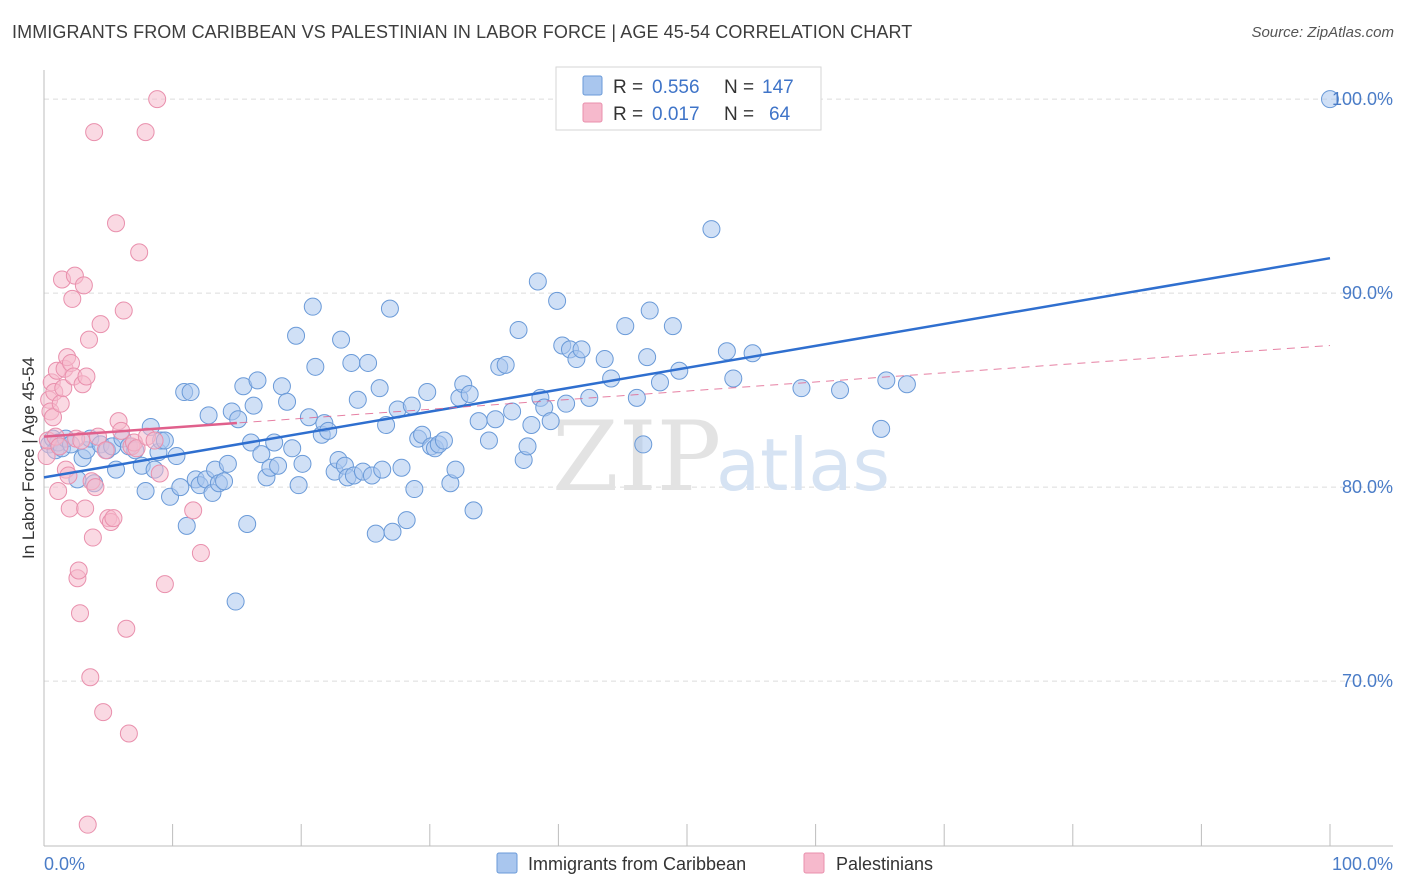  I want to click on x-tick-label-min: 0.0%, so click(64, 864).